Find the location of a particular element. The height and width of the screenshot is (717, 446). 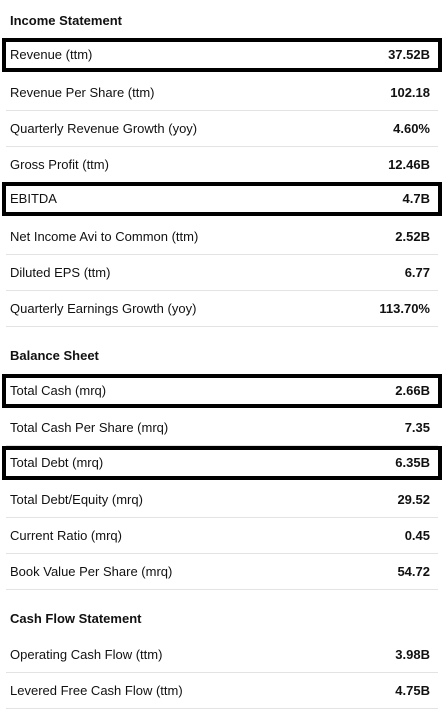

table-row-total-debt-equity: Total Debt/Equity (mrq) 29.52 is located at coordinates (222, 500).